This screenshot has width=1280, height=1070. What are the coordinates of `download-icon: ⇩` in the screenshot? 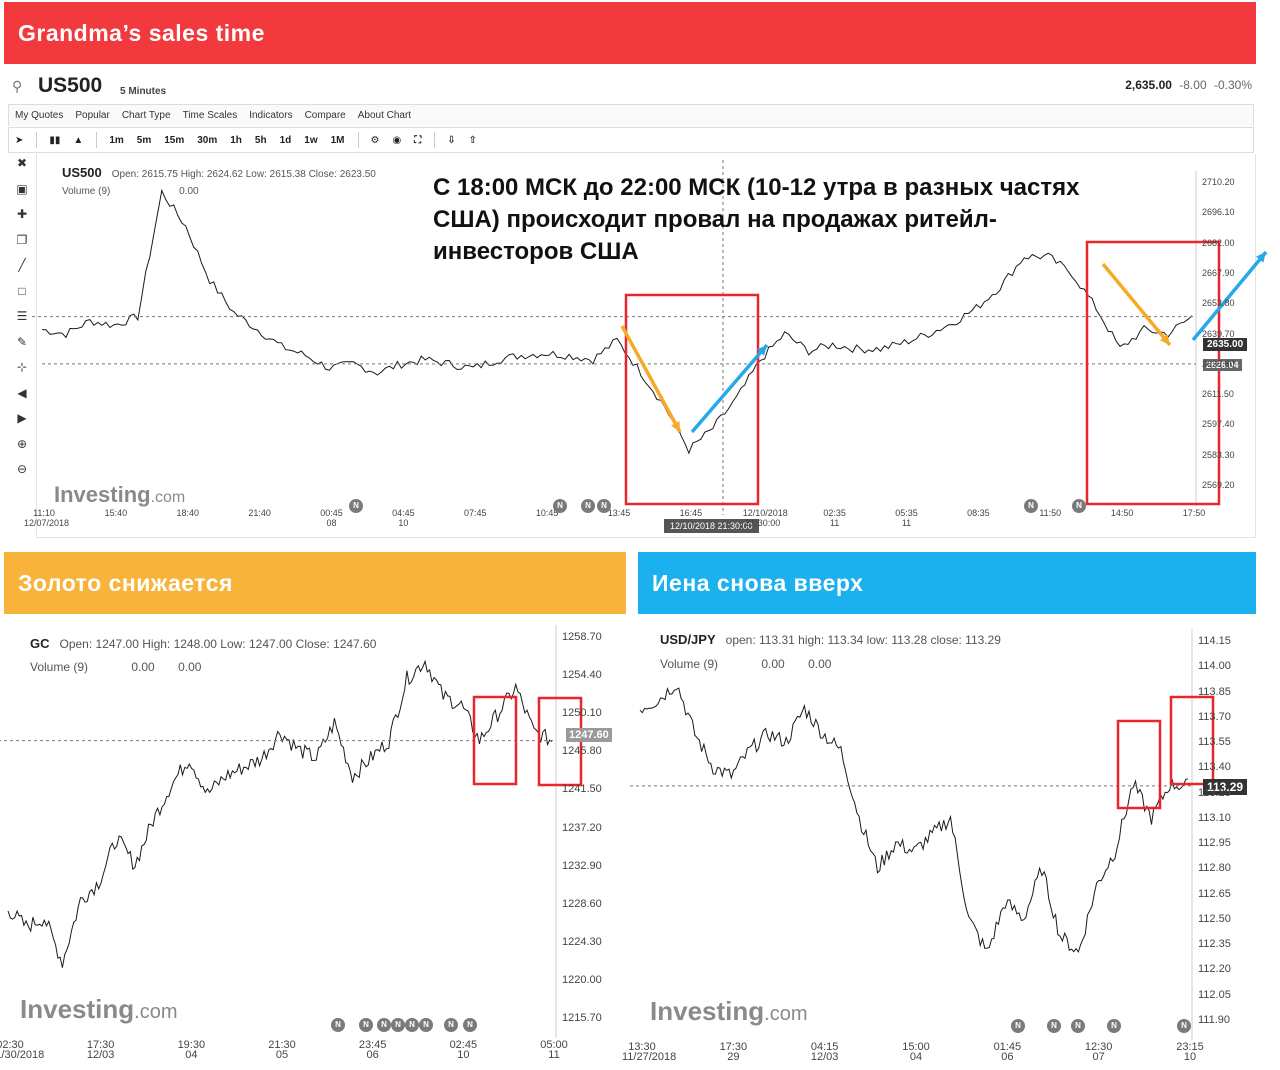 It's located at (451, 140).